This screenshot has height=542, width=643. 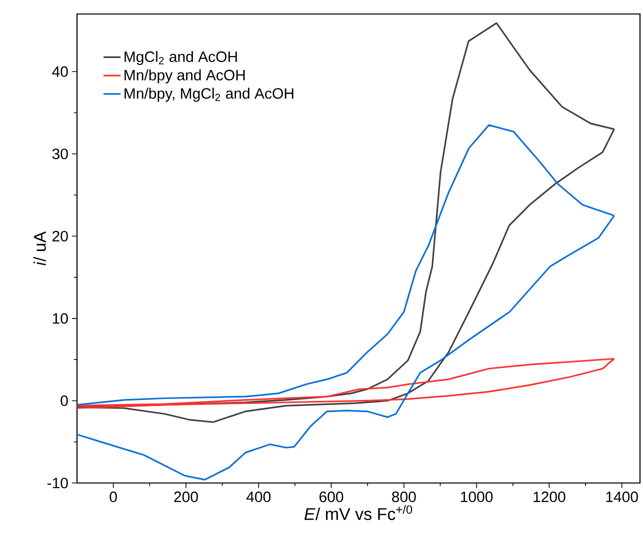 What do you see at coordinates (113, 497) in the screenshot?
I see `x-tick-label: 0` at bounding box center [113, 497].